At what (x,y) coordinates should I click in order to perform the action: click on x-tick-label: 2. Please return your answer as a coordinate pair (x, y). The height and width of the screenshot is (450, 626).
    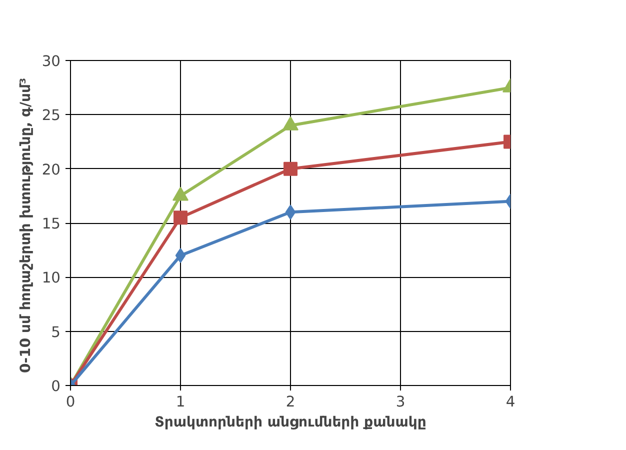
    Looking at the image, I should click on (291, 402).